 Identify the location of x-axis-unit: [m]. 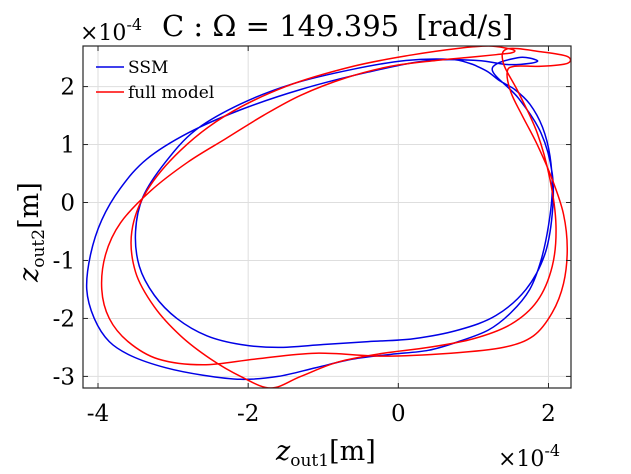
(352, 451).